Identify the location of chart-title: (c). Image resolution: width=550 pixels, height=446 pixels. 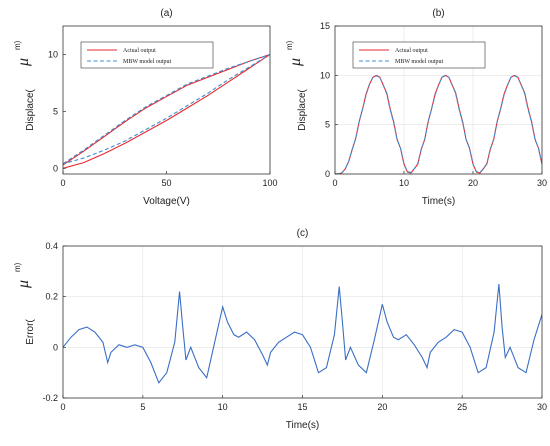
(303, 233).